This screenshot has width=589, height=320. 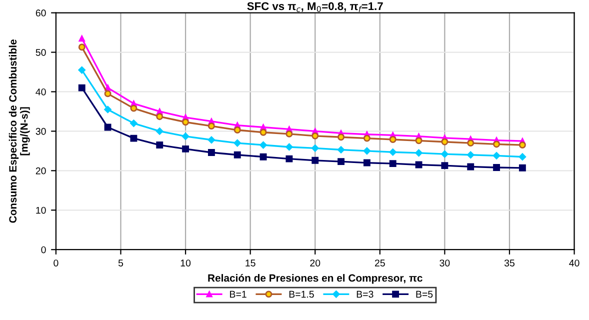 I want to click on legend-label: B=1.5, so click(x=301, y=294).